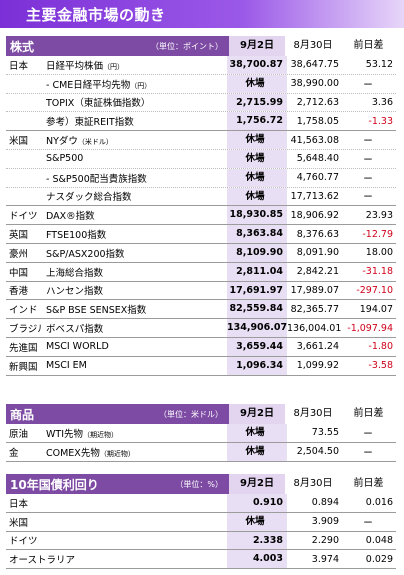 Image resolution: width=404 pixels, height=575 pixels. I want to click on row-value-change: 53.12, so click(379, 65).